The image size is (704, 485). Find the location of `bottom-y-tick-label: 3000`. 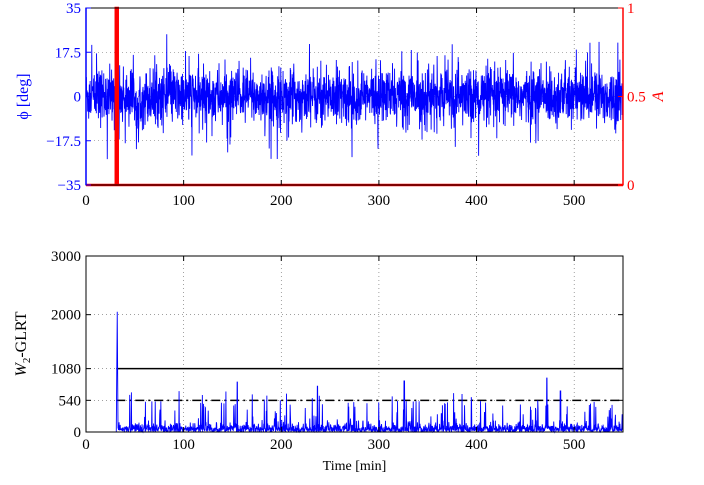

bottom-y-tick-label: 3000 is located at coordinates (66, 257).